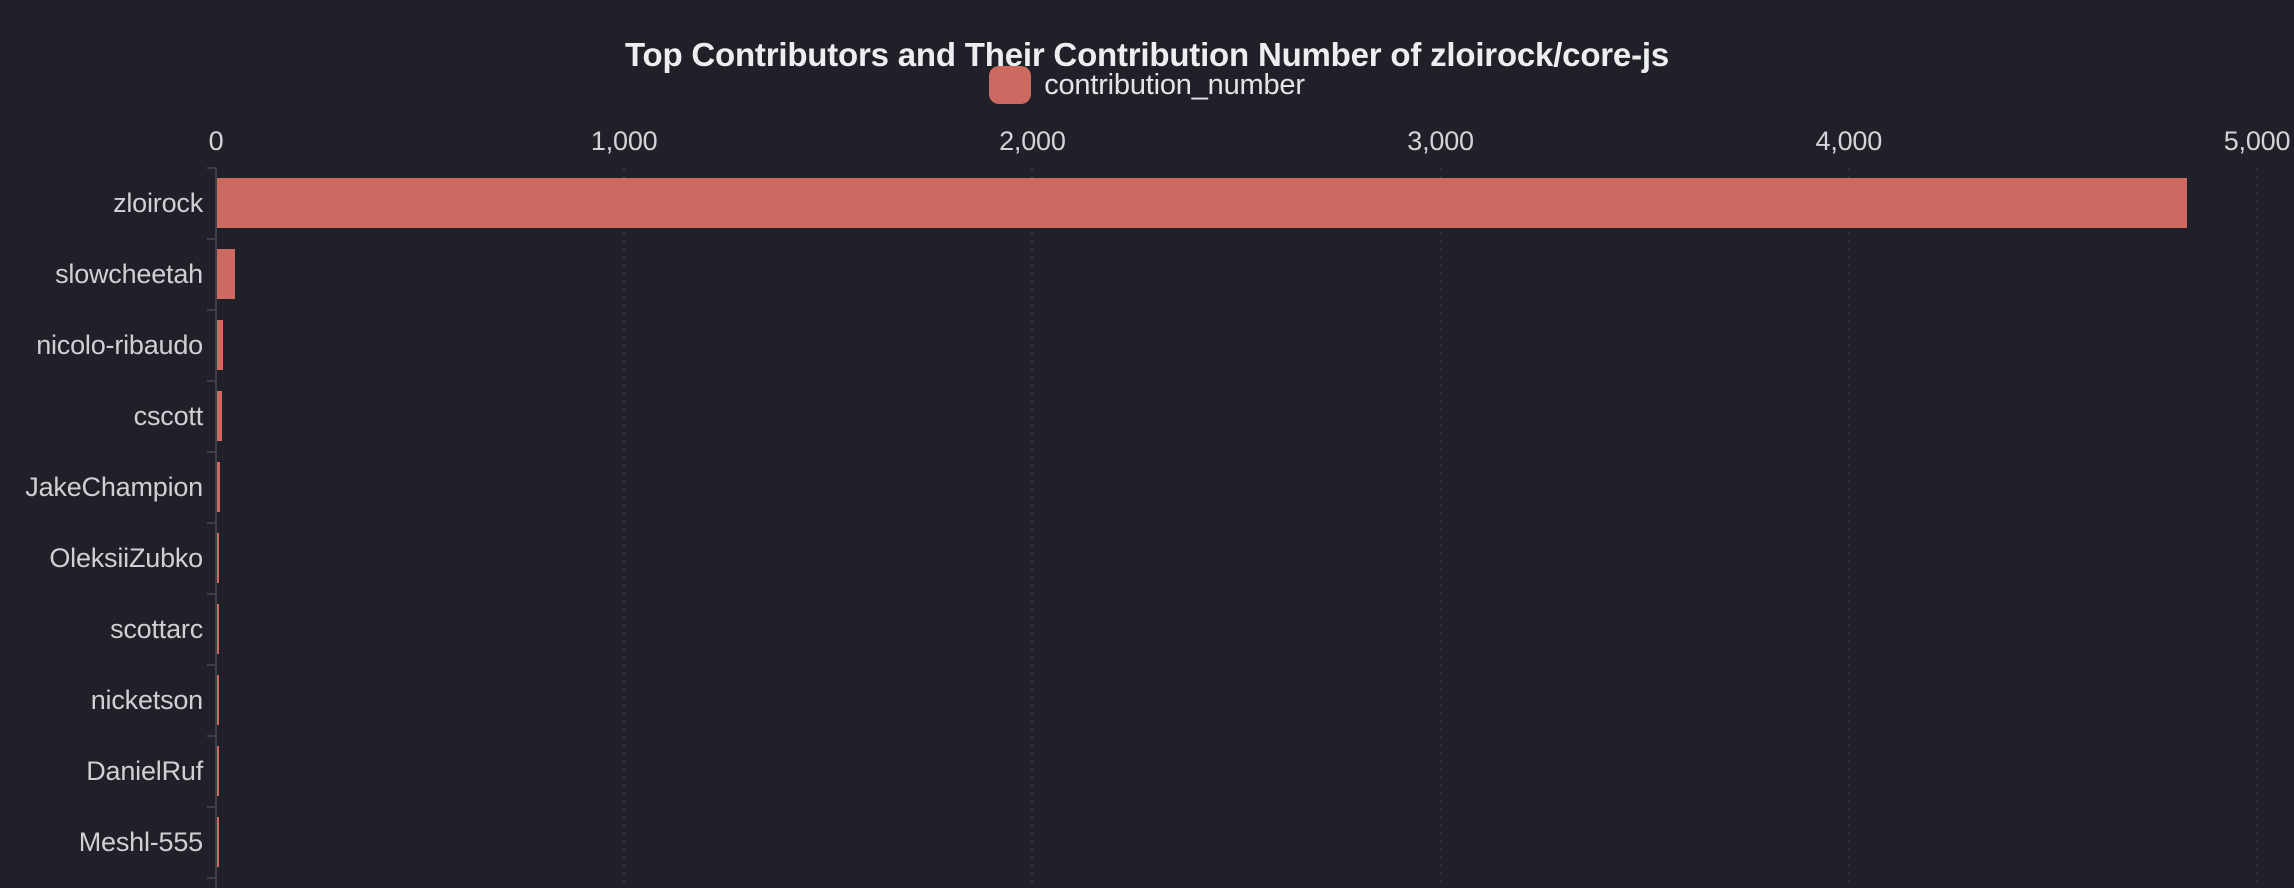 Image resolution: width=2294 pixels, height=888 pixels. What do you see at coordinates (140, 842) in the screenshot?
I see `category-label: Meshl-555` at bounding box center [140, 842].